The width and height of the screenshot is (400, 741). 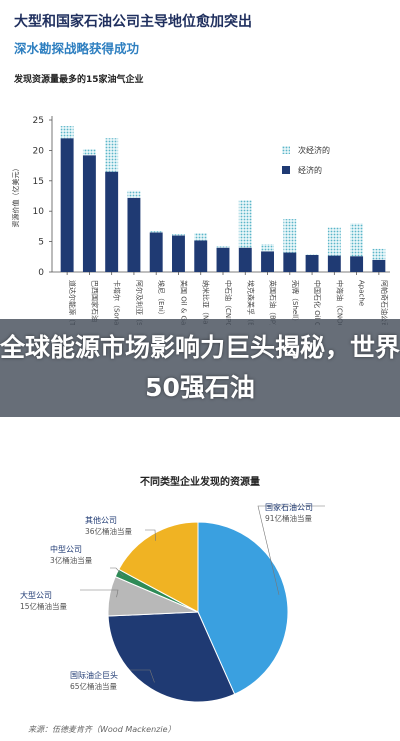 I want to click on legend-swatch-sub-economic, so click(x=286, y=150).